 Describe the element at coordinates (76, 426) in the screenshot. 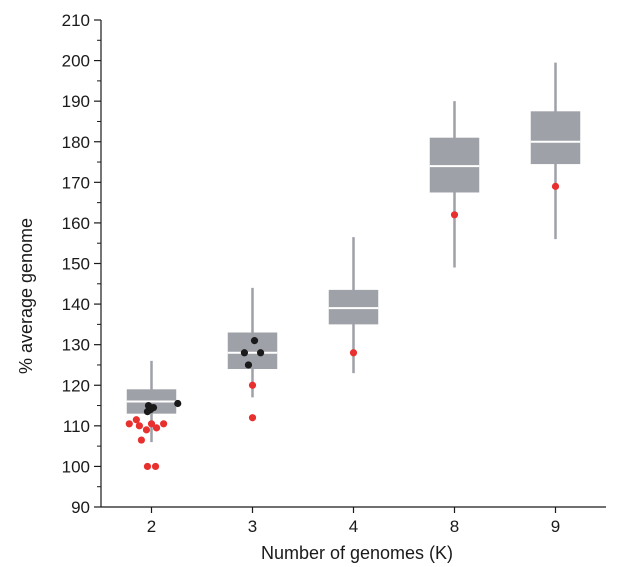

I see `y-tick-label-110: 110` at that location.